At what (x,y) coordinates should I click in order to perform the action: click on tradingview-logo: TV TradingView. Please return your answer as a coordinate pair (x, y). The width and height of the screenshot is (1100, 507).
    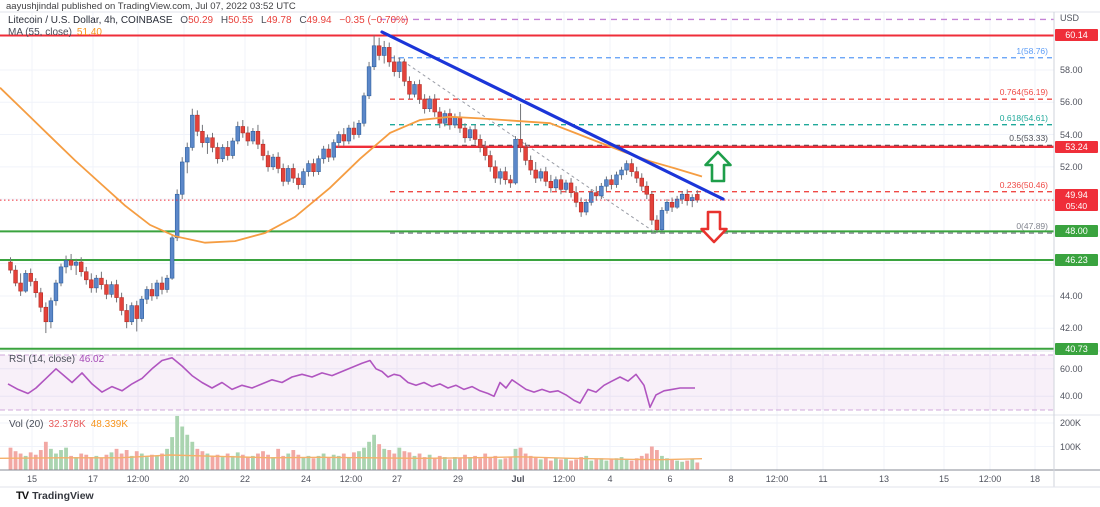
    Looking at the image, I should click on (55, 496).